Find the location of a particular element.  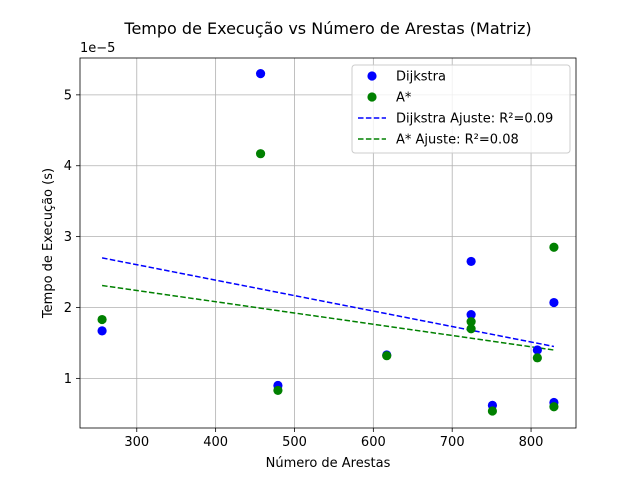

y-tick-label: 5 is located at coordinates (68, 95).